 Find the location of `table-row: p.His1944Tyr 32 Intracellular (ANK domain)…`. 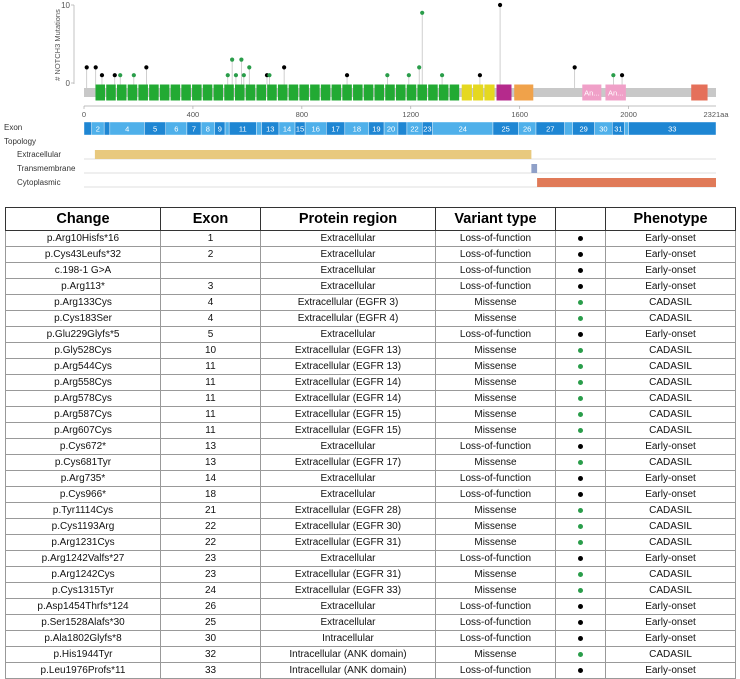

table-row: p.His1944Tyr 32 Intracellular (ANK domain)… is located at coordinates (370, 654).